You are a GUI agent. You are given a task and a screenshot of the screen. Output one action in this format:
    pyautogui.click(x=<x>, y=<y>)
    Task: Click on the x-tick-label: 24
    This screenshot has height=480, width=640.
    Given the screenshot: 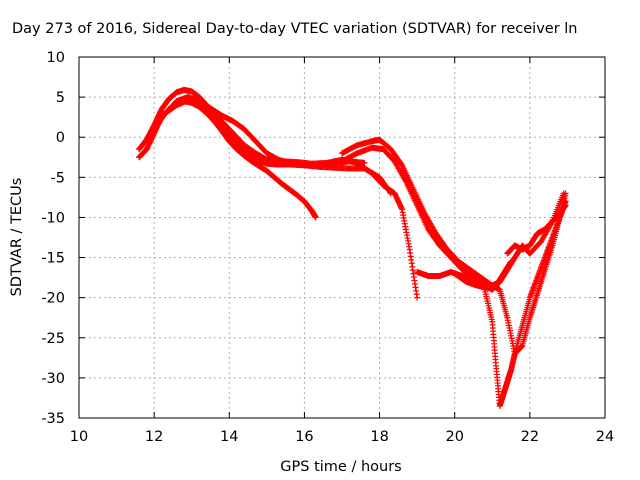 What is the action you would take?
    pyautogui.click(x=605, y=437)
    